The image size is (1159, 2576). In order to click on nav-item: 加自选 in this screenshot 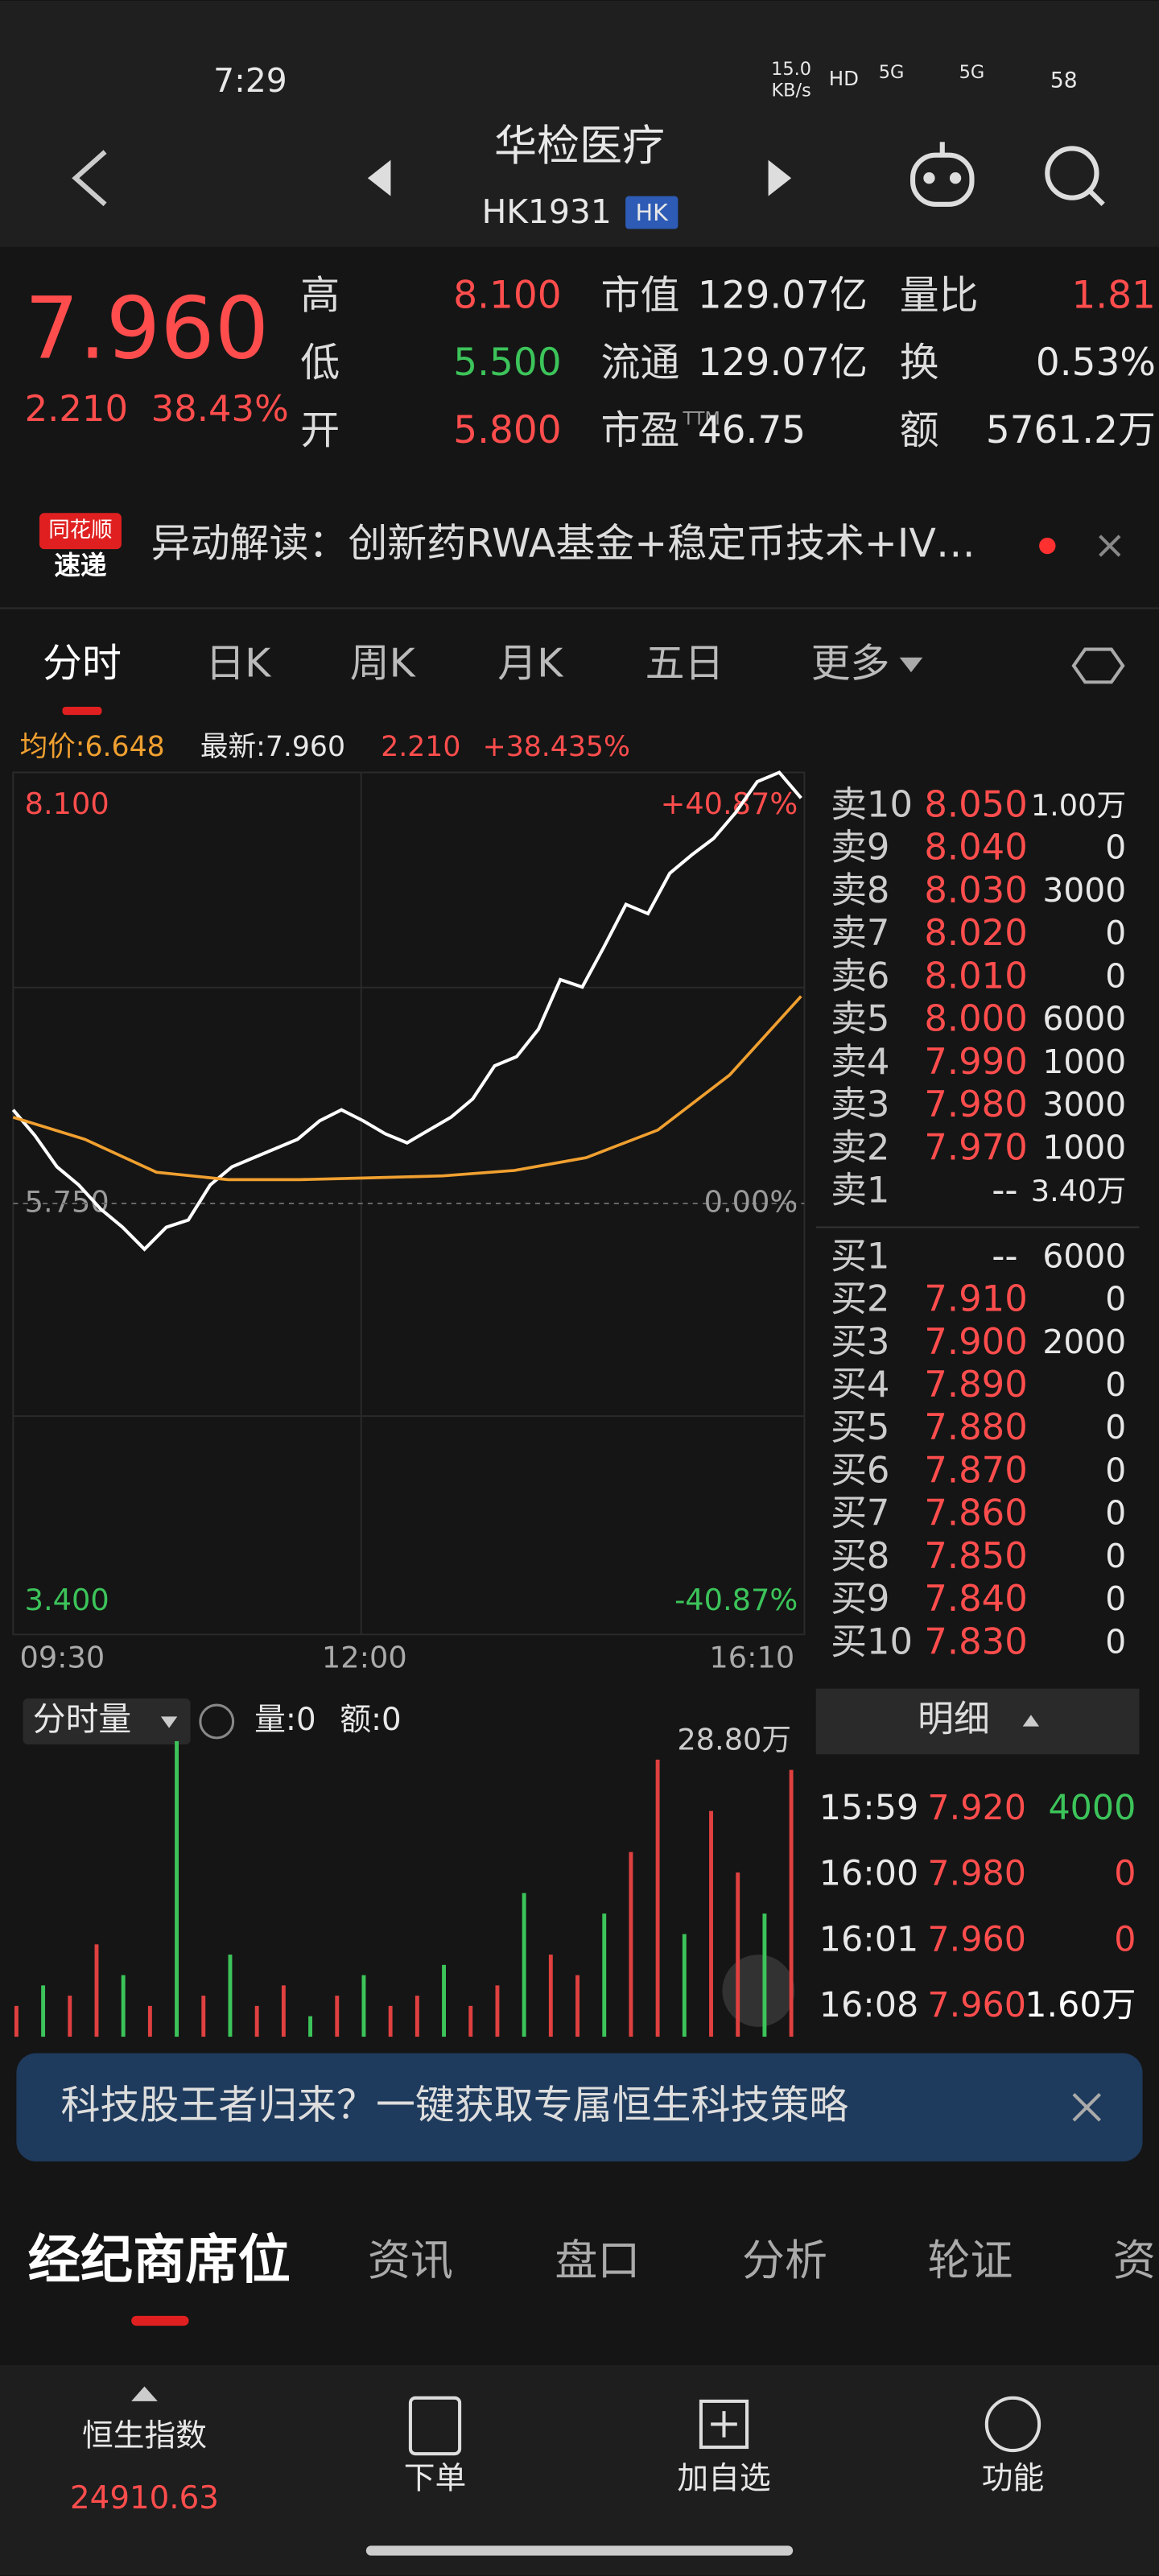, I will do `click(723, 2478)`.